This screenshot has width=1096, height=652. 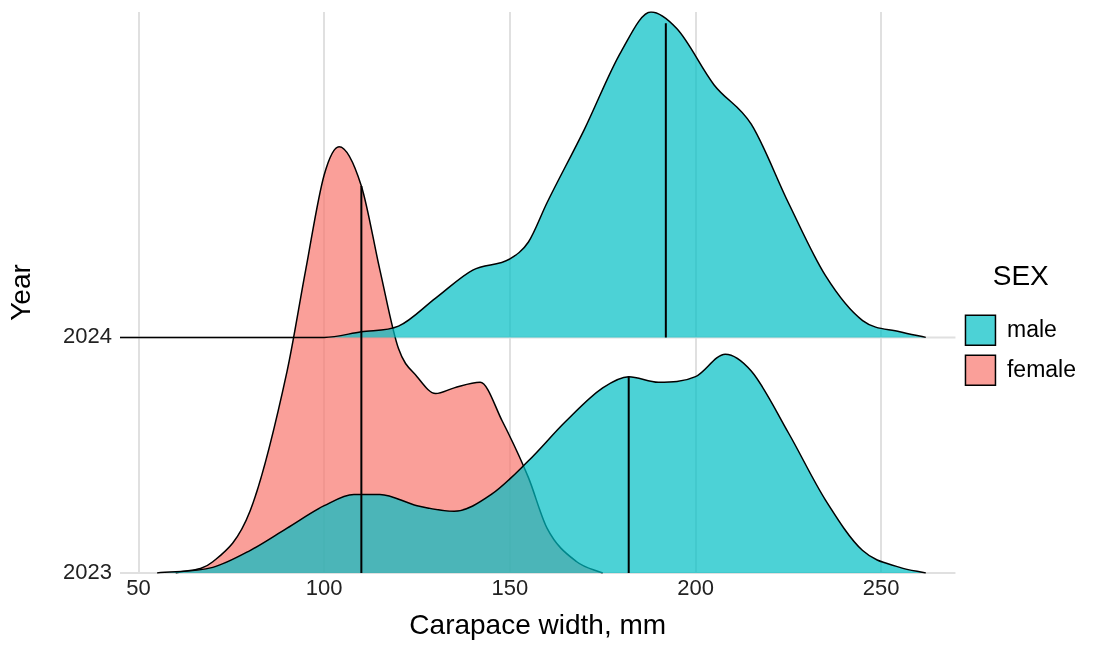 I want to click on x-tick-label: 50, so click(x=138, y=588).